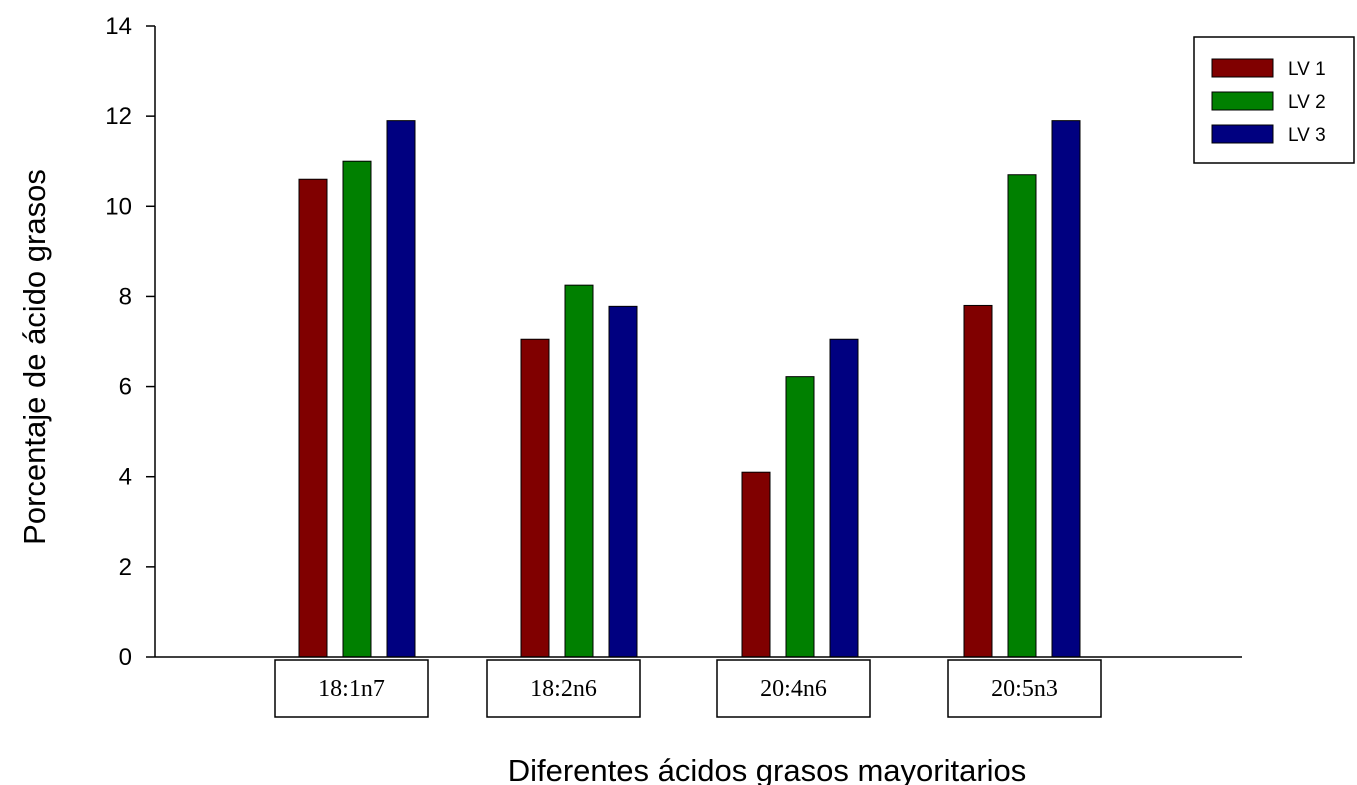 The width and height of the screenshot is (1357, 785). What do you see at coordinates (767, 769) in the screenshot?
I see `x-axis-title: Diferentes ácidos grasos mayoritarios` at bounding box center [767, 769].